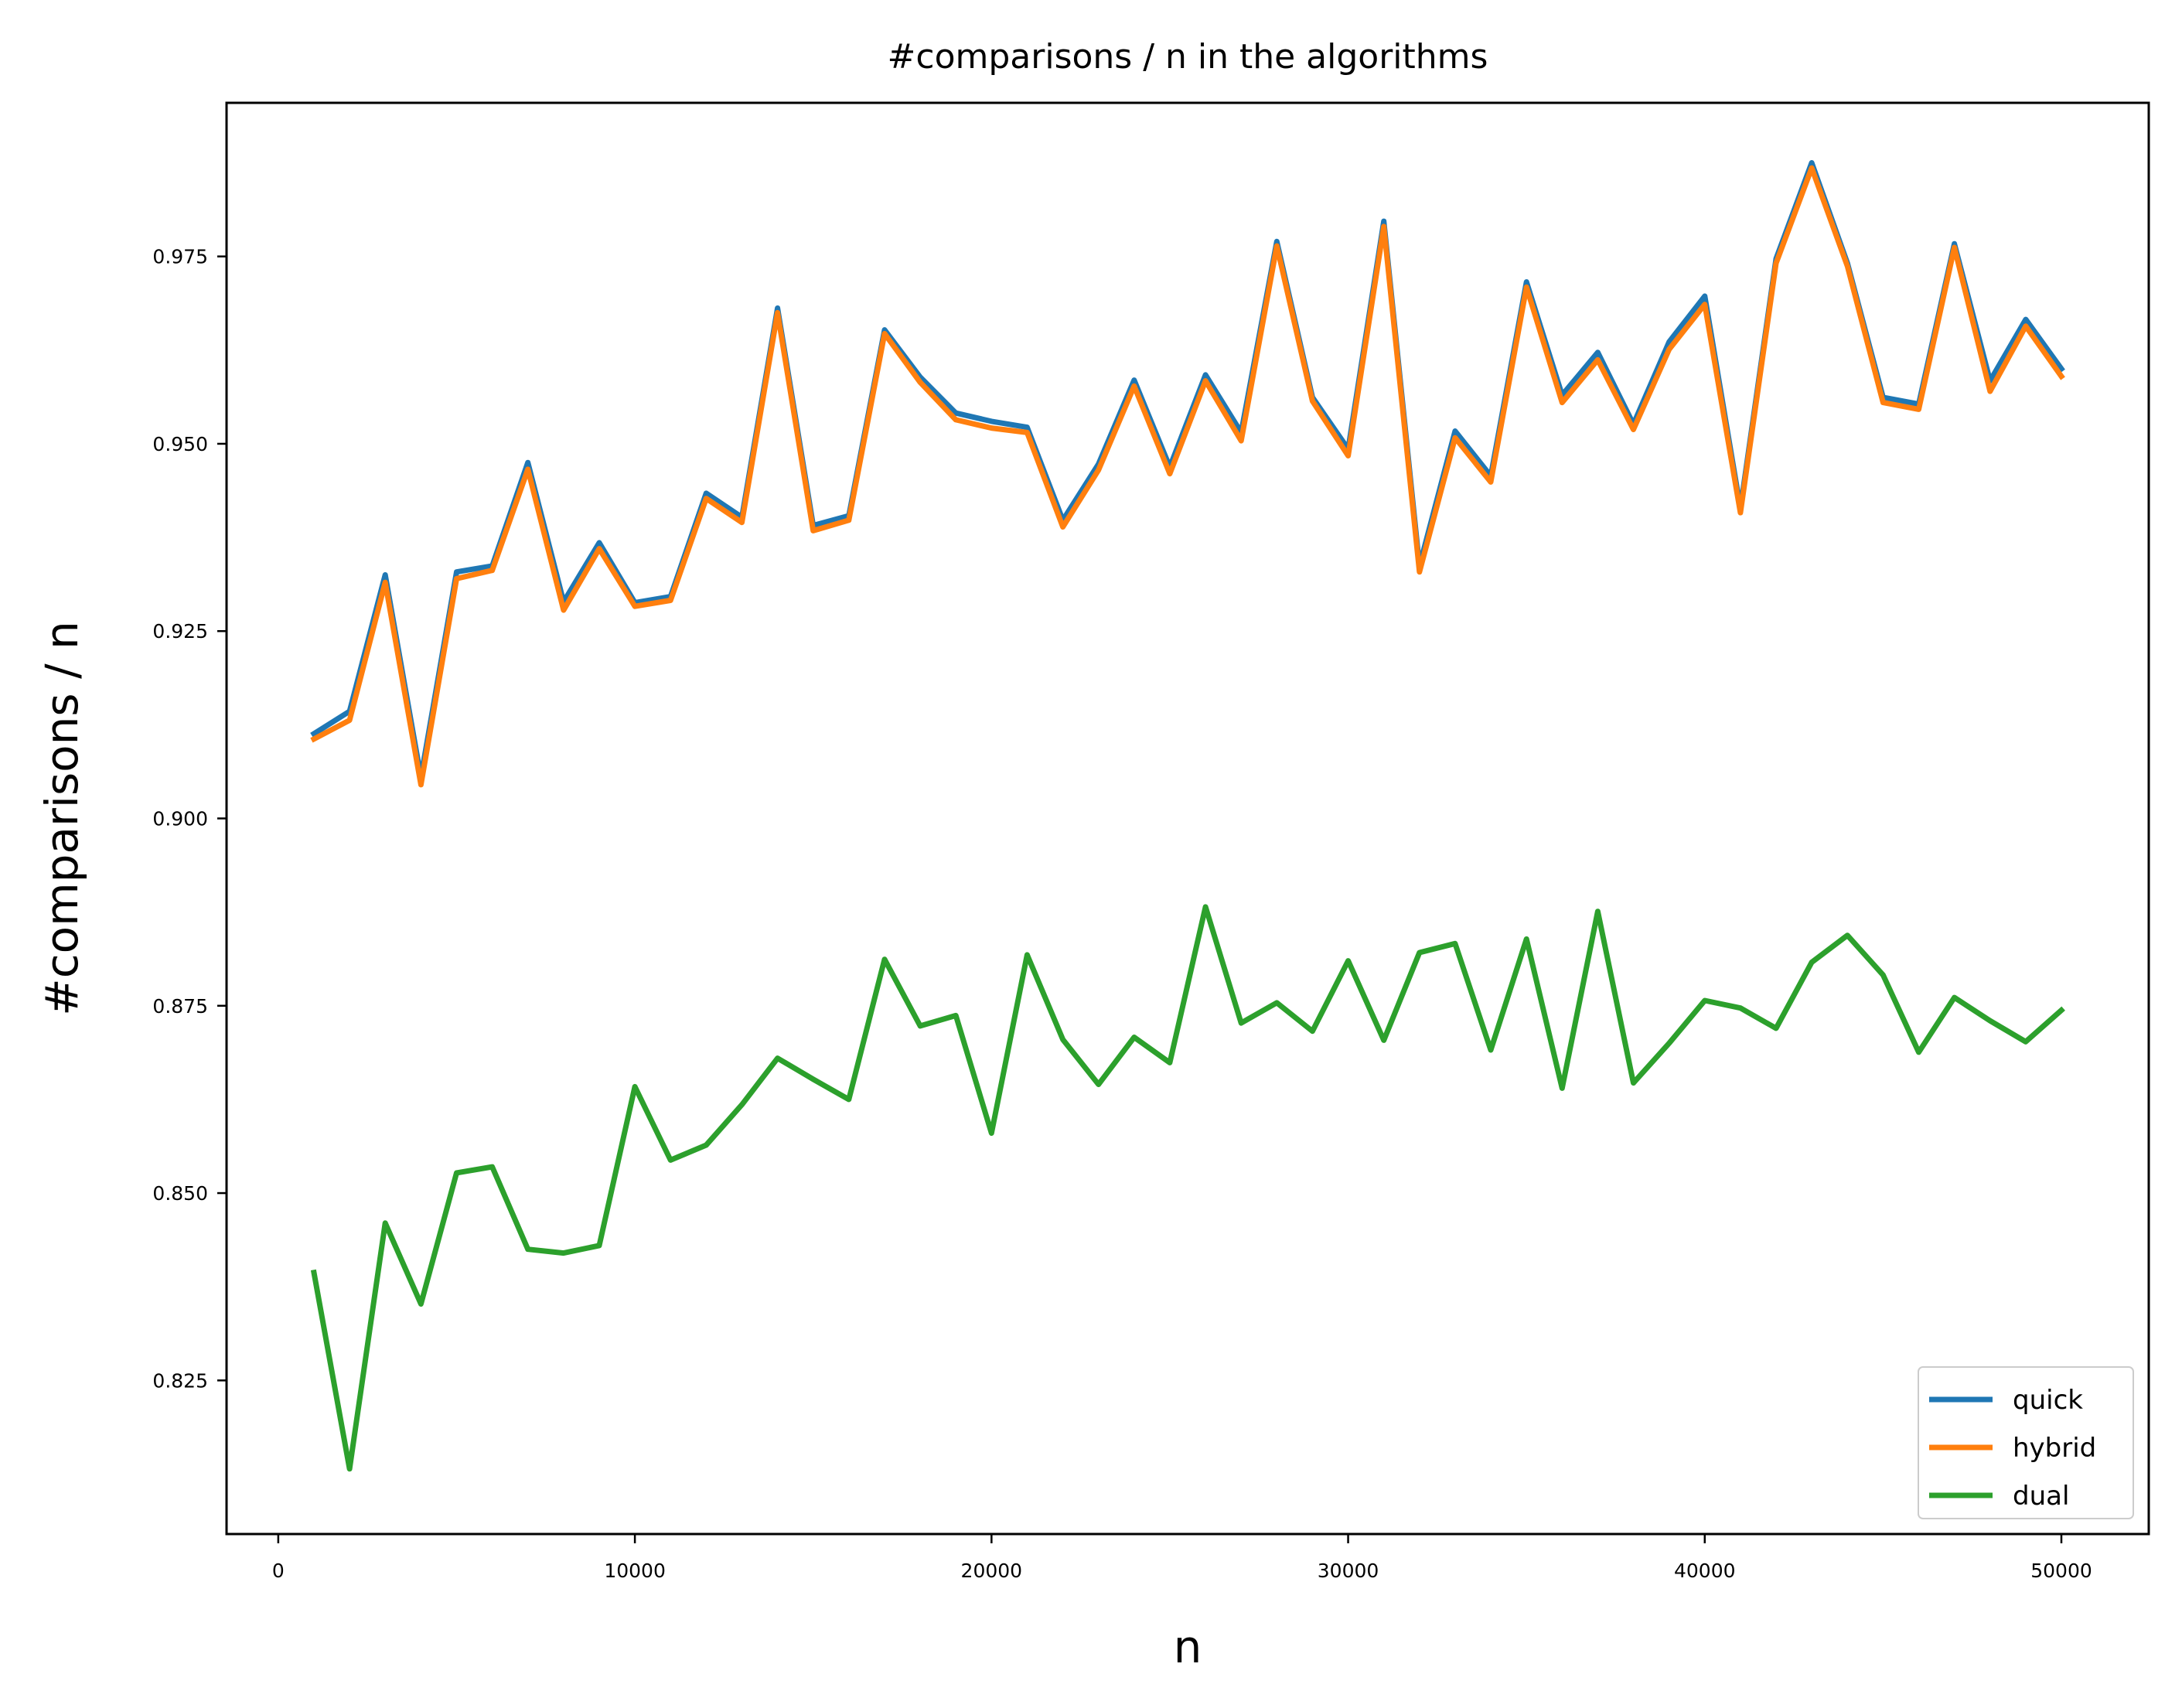 This screenshot has height=1708, width=2182. Describe the element at coordinates (1188, 57) in the screenshot. I see `chart-title: #comparisons / n in the algorithms` at that location.